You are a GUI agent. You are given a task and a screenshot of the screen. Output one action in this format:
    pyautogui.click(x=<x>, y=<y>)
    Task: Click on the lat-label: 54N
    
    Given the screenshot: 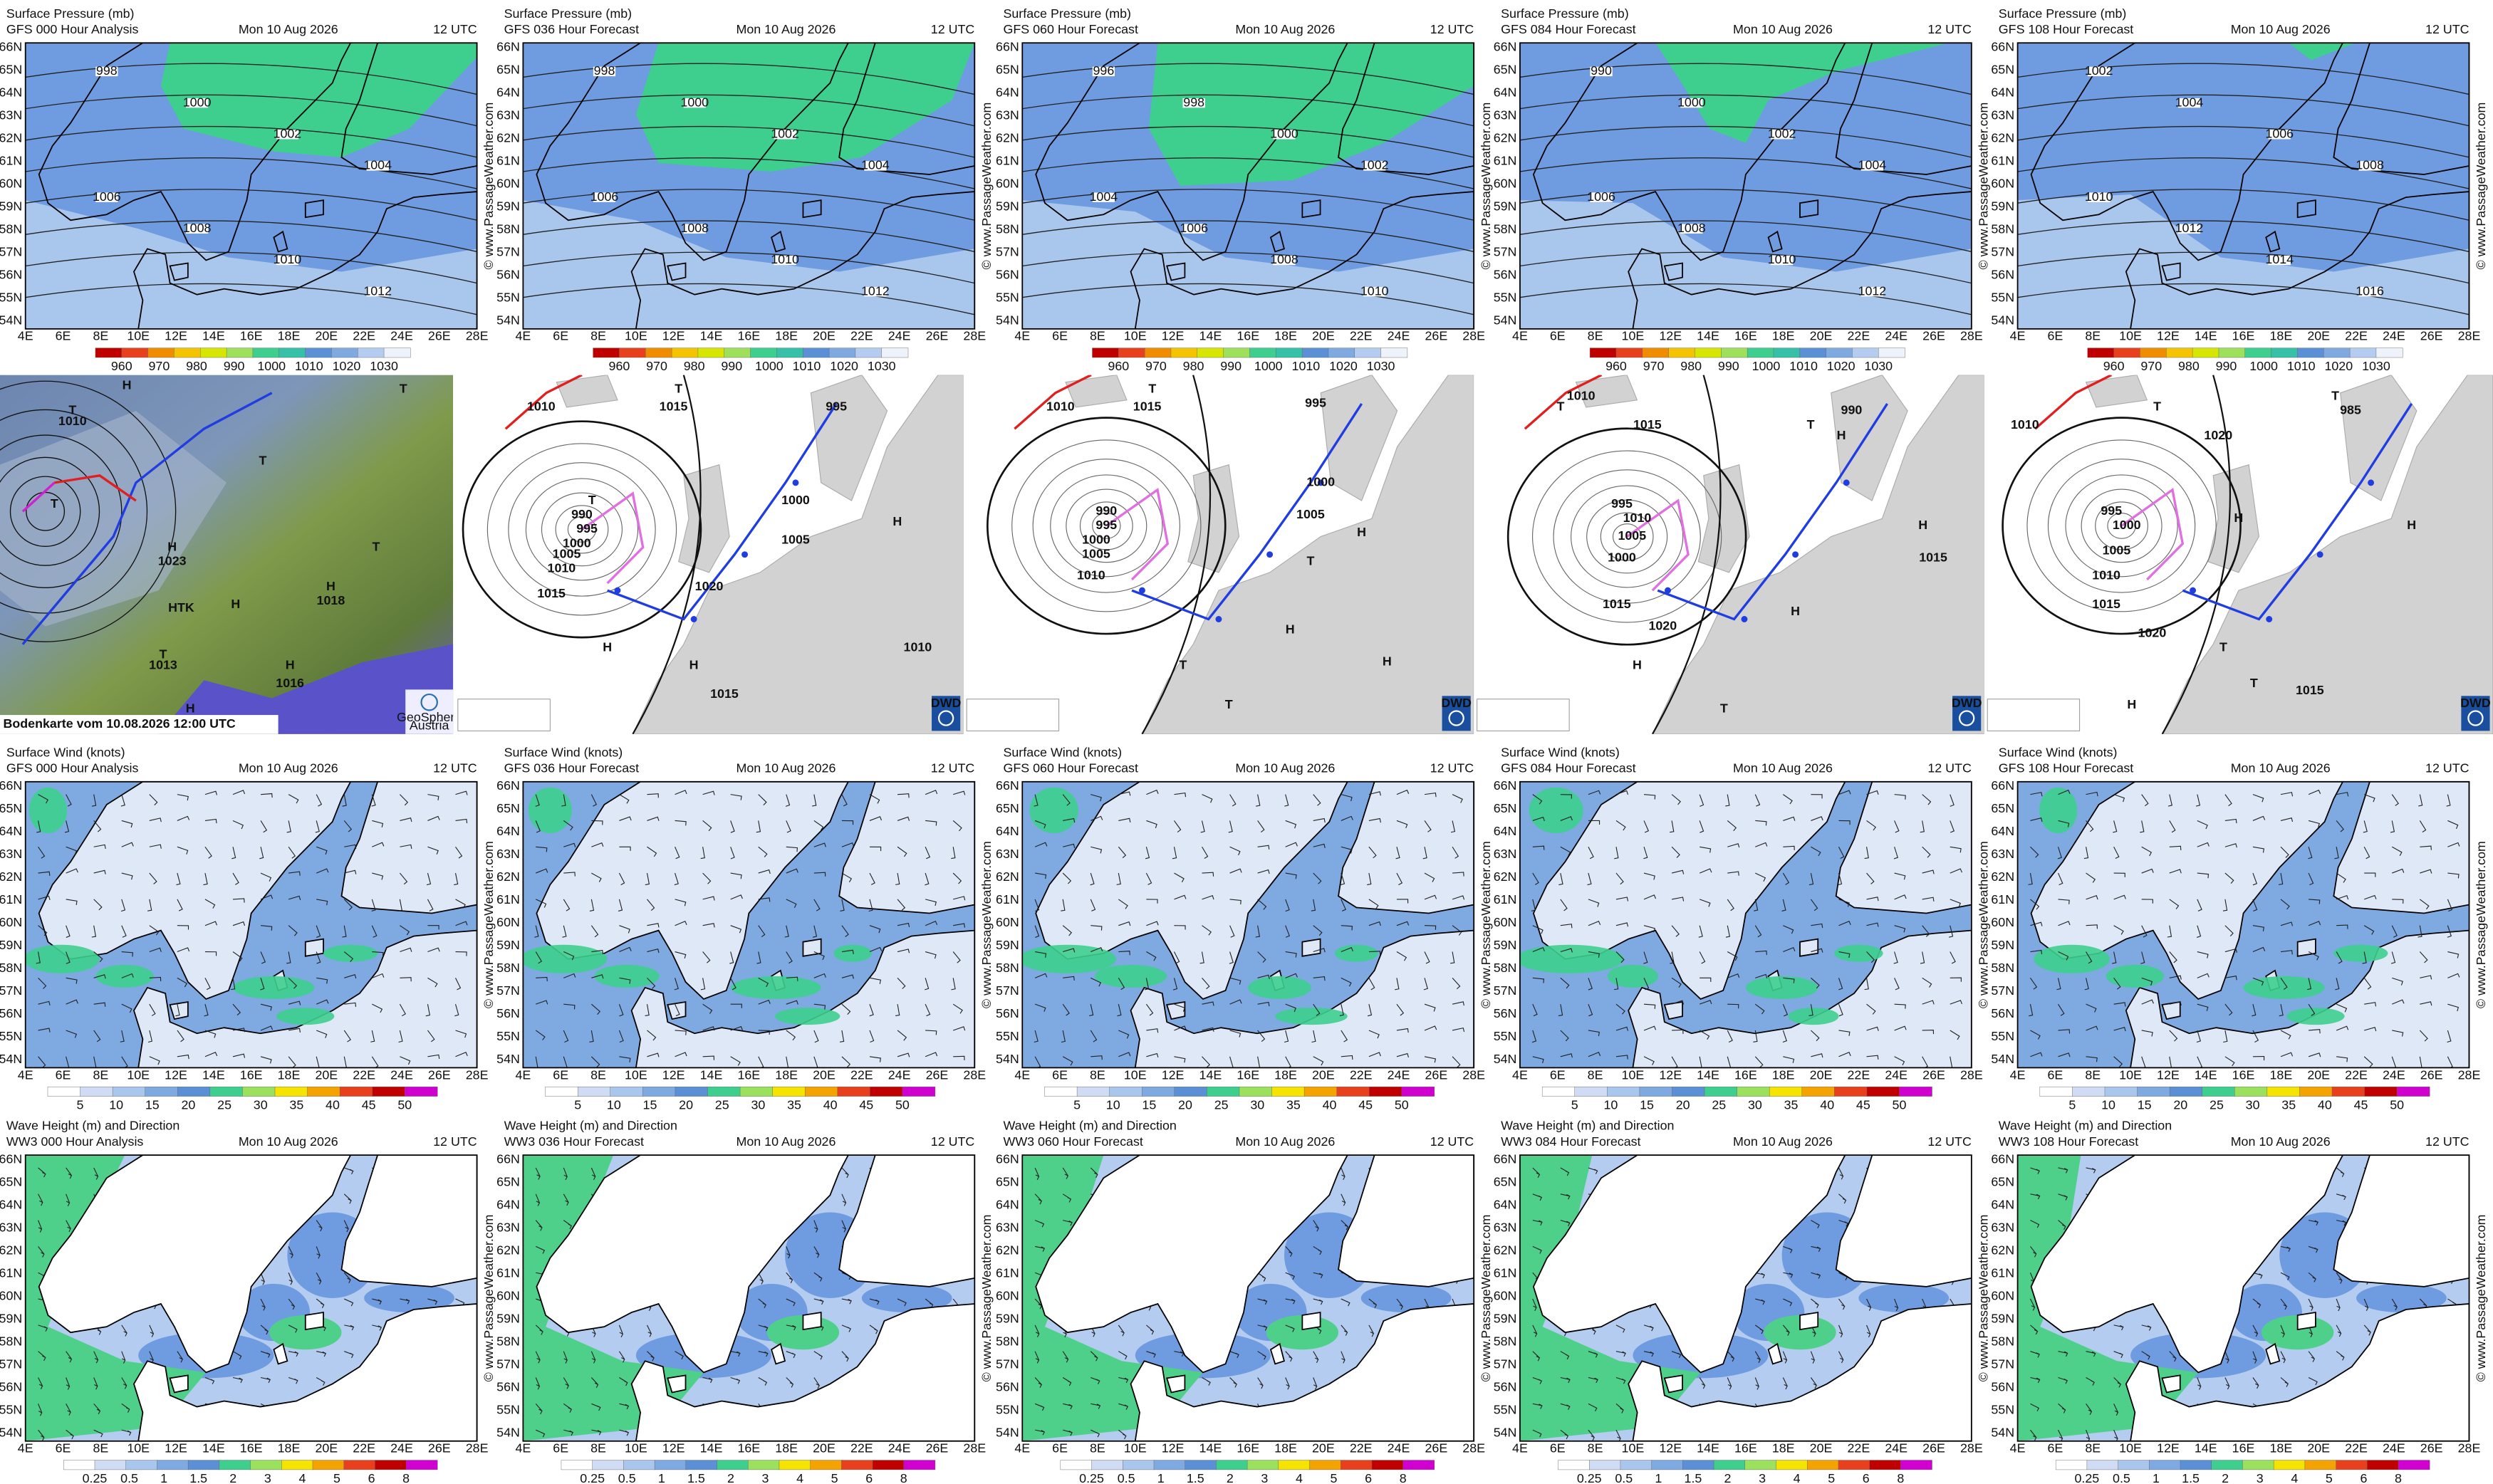 What is the action you would take?
    pyautogui.click(x=11, y=320)
    